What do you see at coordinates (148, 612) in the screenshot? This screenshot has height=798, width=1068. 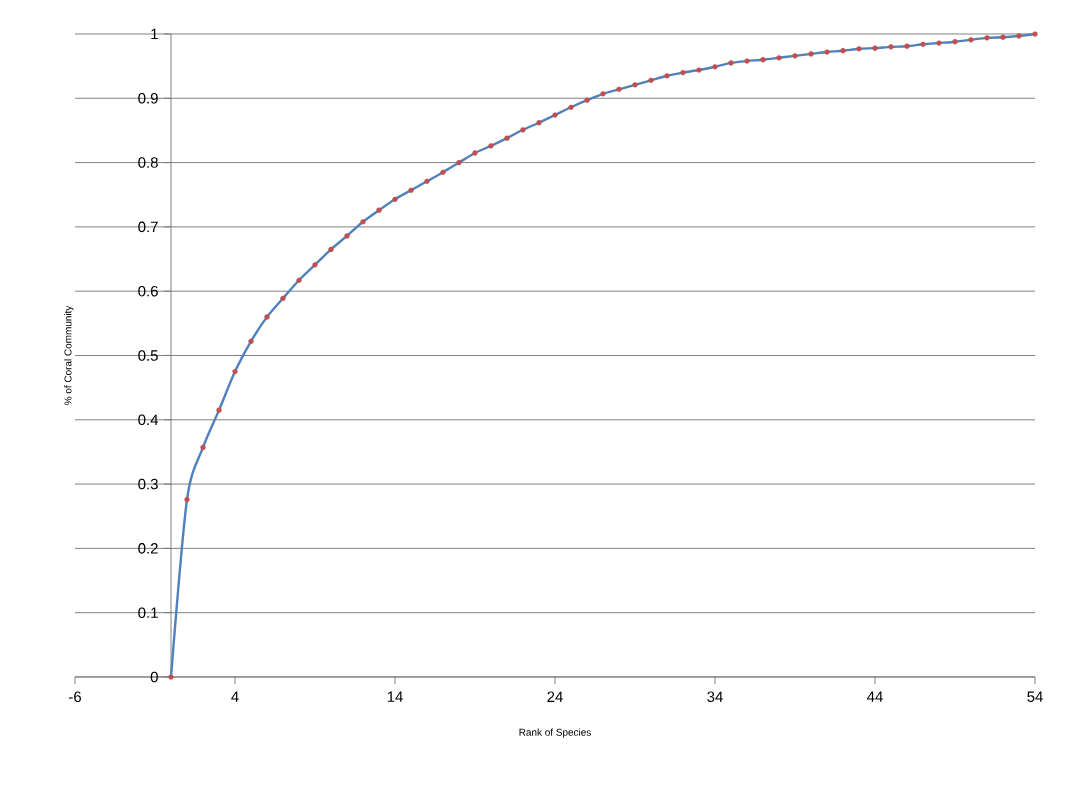 I see `y-tick-label: 0.1` at bounding box center [148, 612].